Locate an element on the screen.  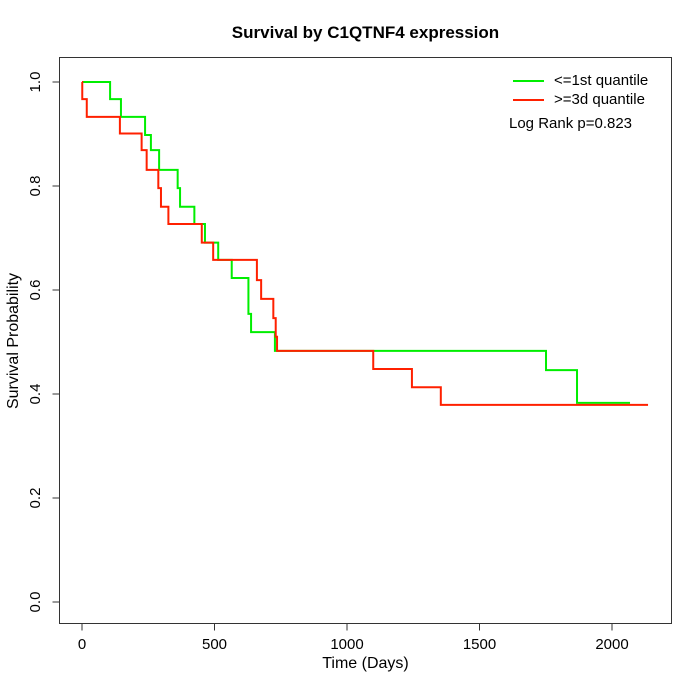
legend-item-third-quantile: >=3d quantile is located at coordinates (580, 99).